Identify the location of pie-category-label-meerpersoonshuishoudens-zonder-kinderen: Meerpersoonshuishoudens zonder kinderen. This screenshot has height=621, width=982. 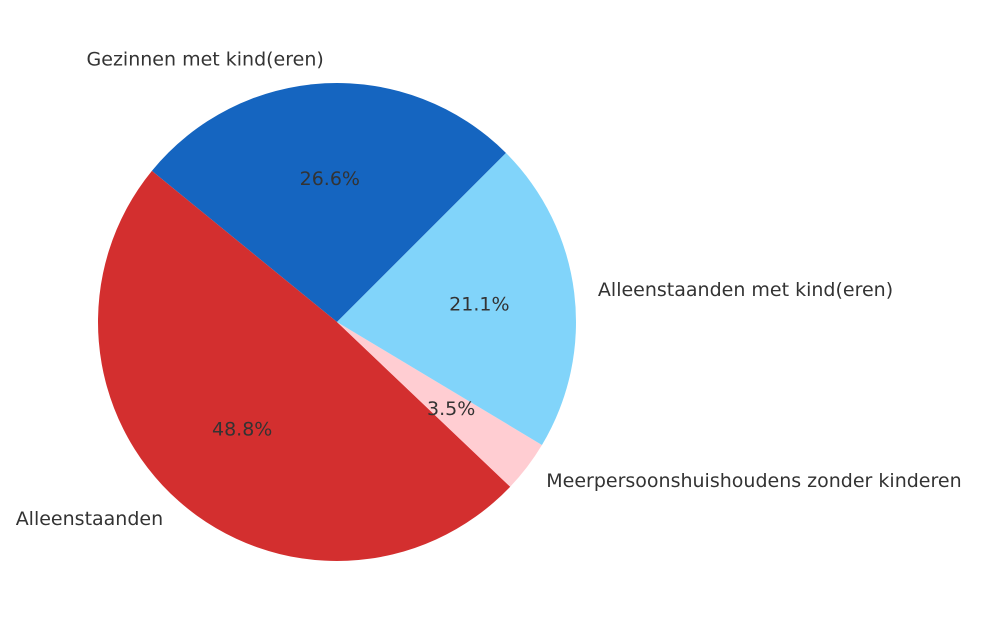
(753, 481).